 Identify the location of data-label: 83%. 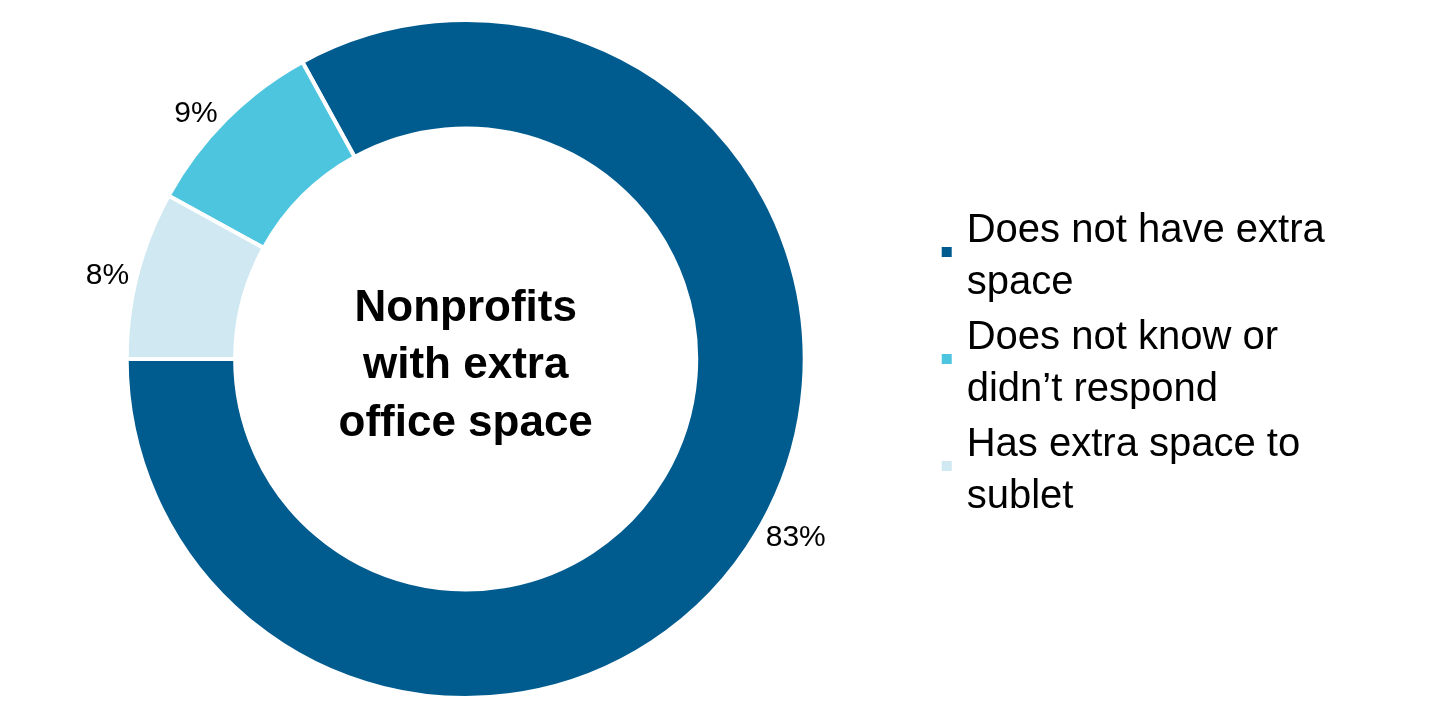
(795, 536).